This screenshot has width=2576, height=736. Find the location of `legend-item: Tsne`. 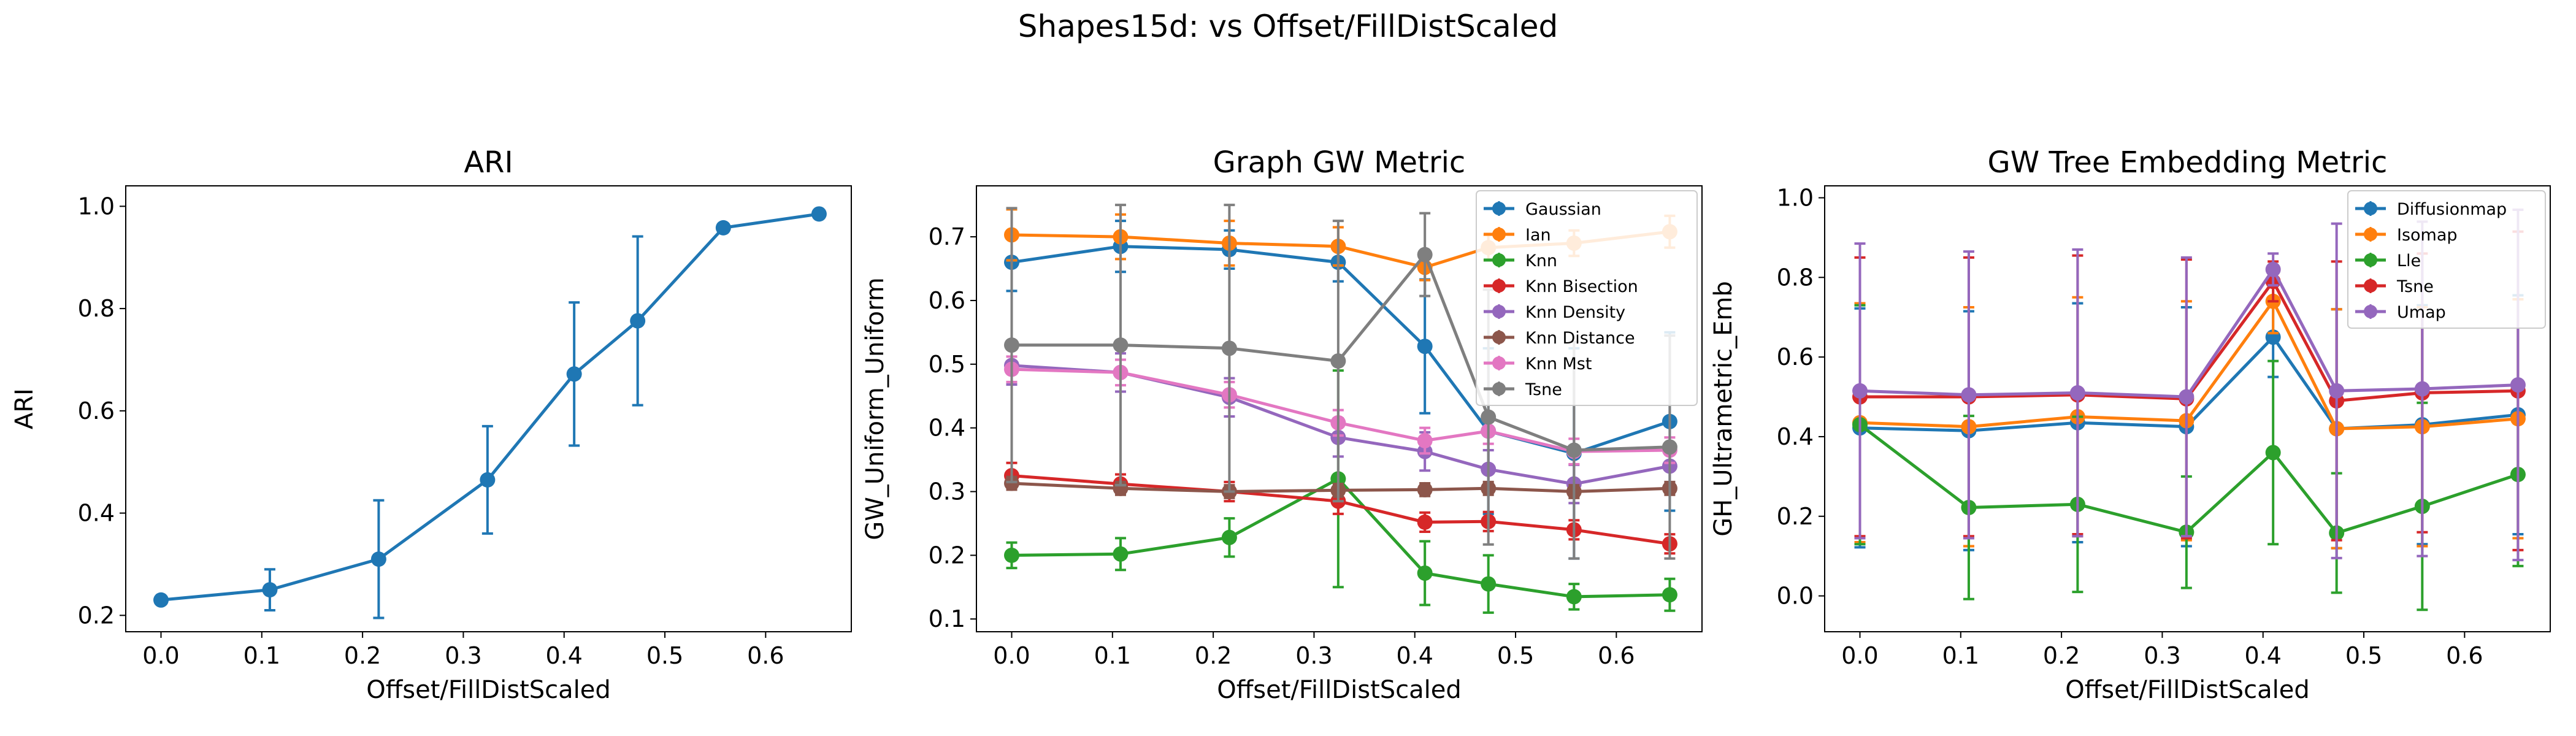

legend-item: Tsne is located at coordinates (2394, 286).